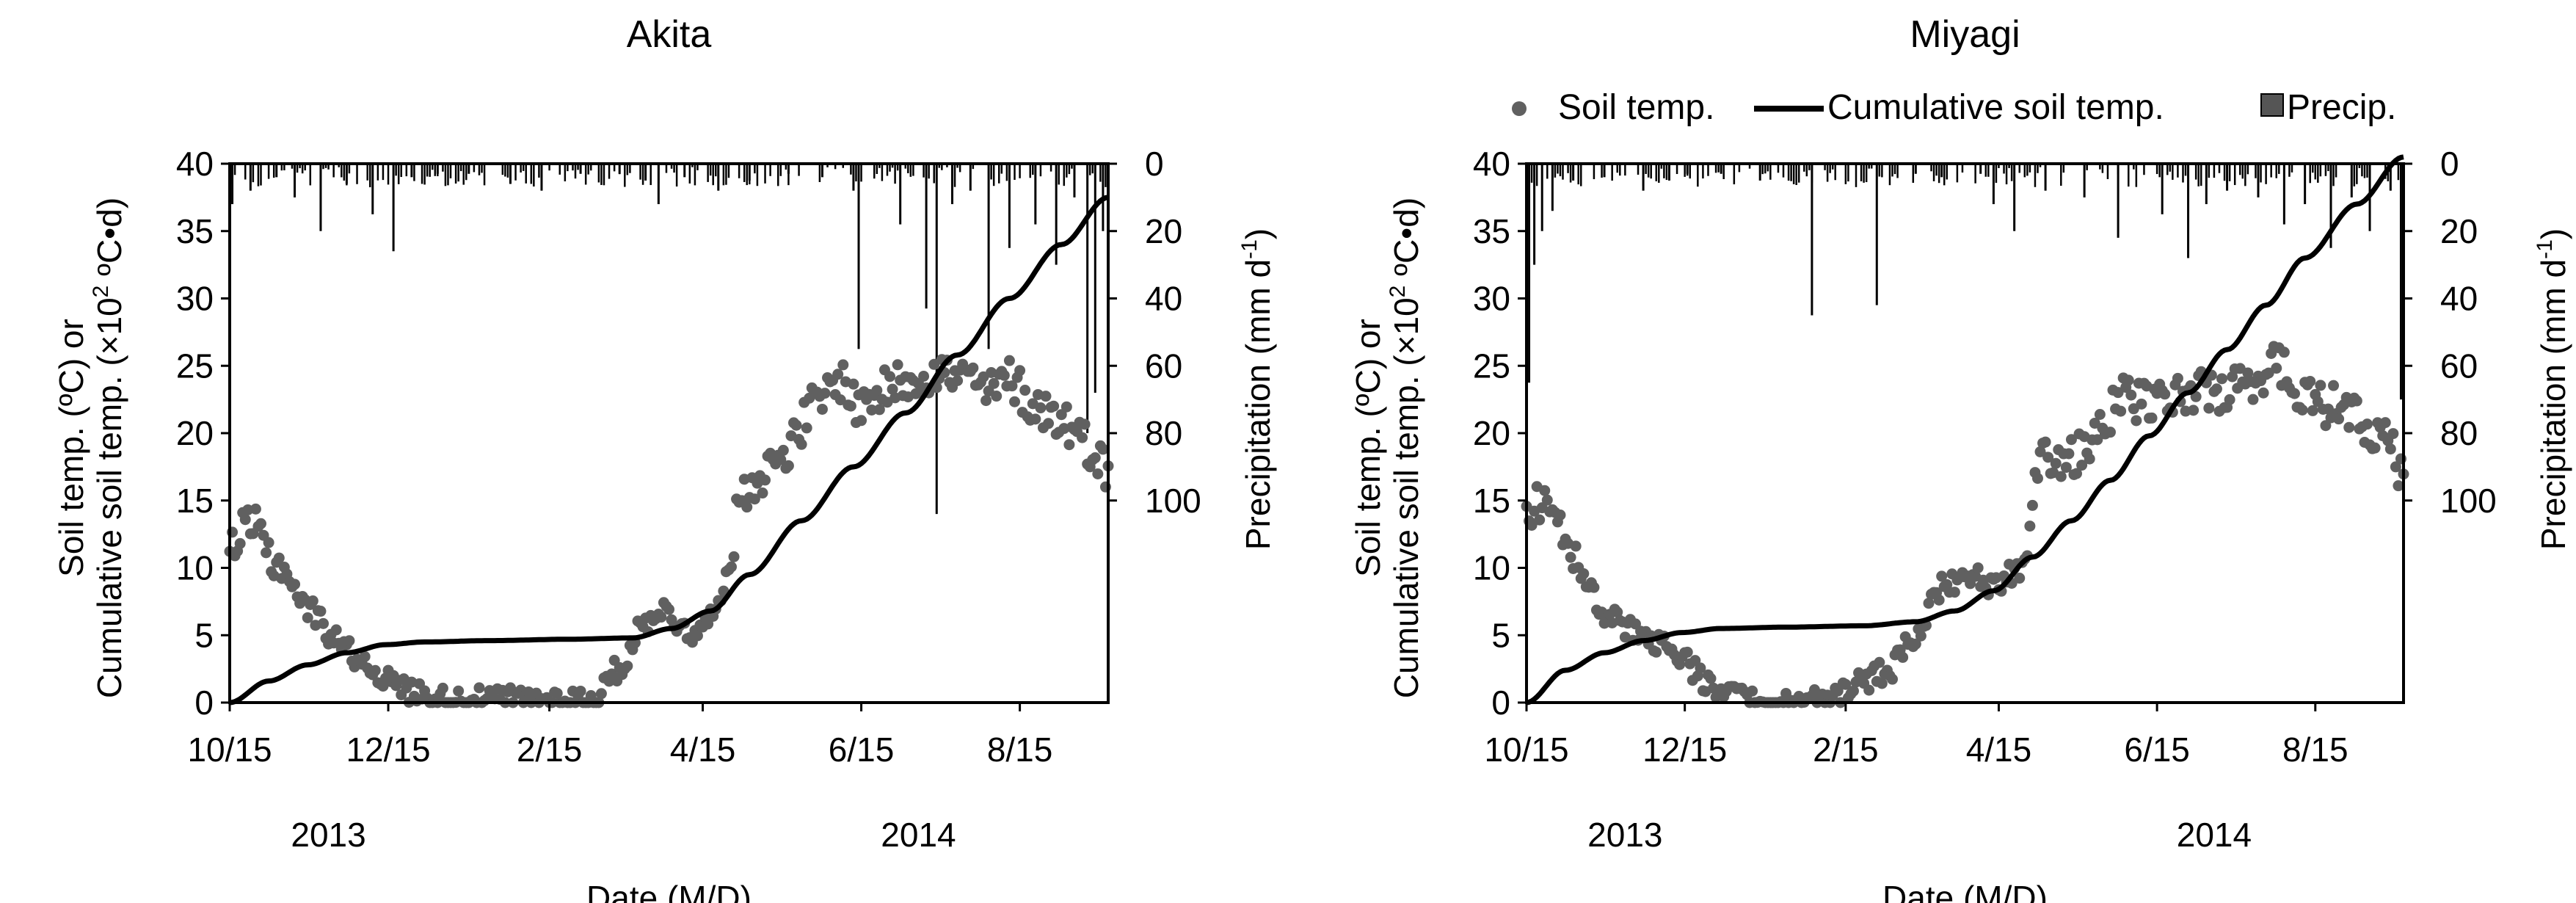 This screenshot has width=2576, height=903. What do you see at coordinates (1965, 524) in the screenshot?
I see `soil-temp-series` at bounding box center [1965, 524].